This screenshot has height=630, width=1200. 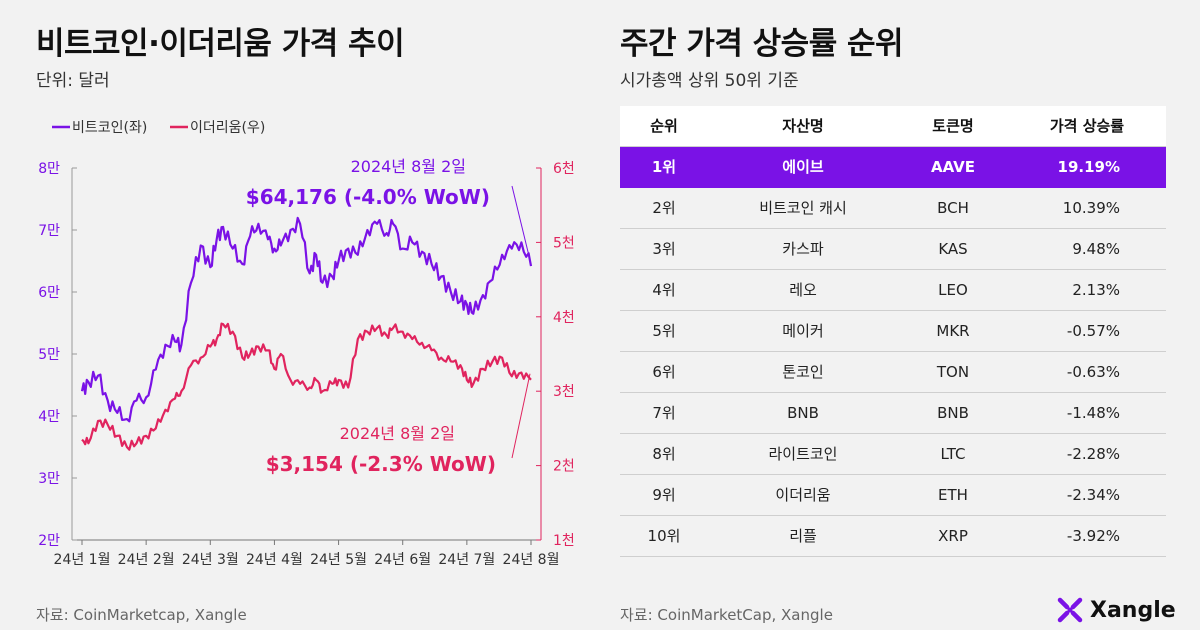 What do you see at coordinates (803, 290) in the screenshot?
I see `cell-asset: 레오` at bounding box center [803, 290].